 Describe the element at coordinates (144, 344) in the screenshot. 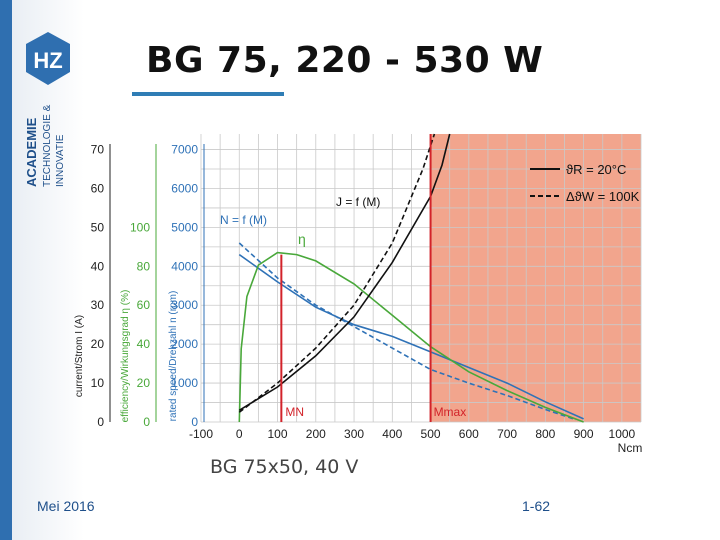

I see `y-tick-label-1: 40` at that location.